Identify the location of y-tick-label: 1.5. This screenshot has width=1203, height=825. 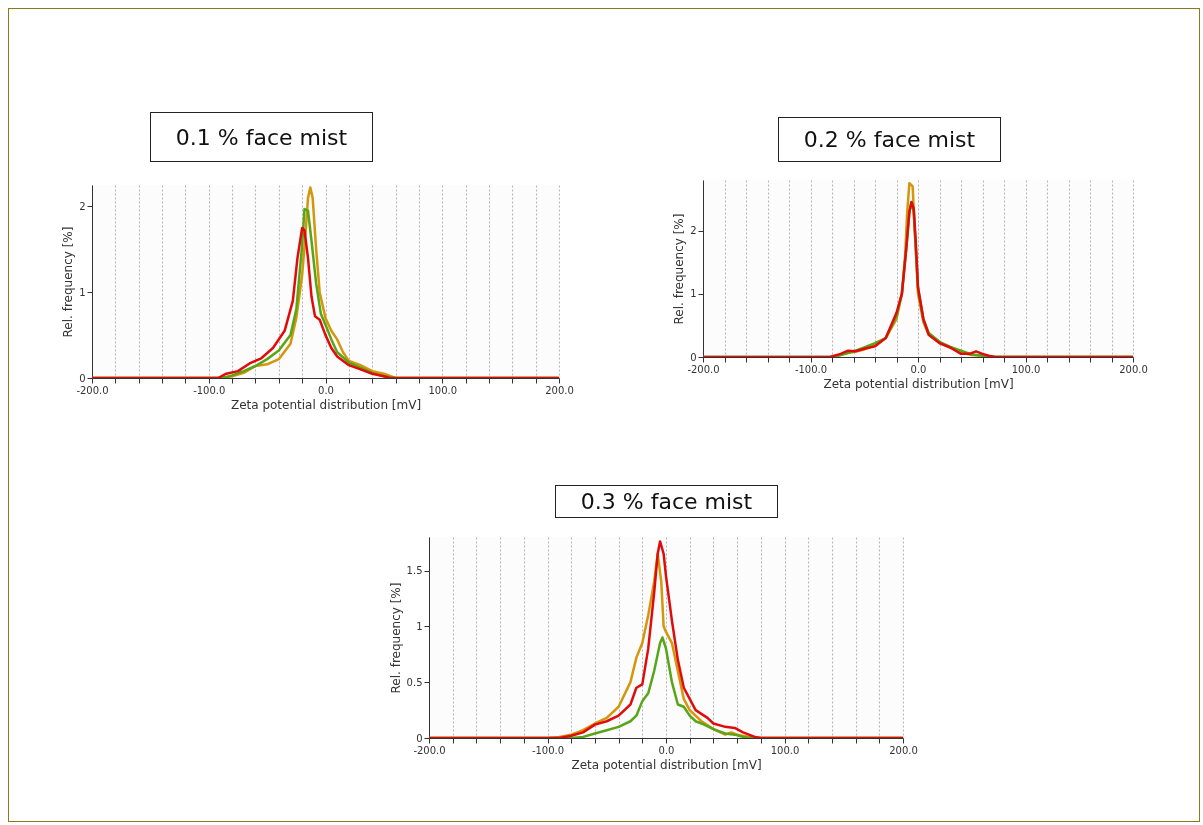
(414, 570).